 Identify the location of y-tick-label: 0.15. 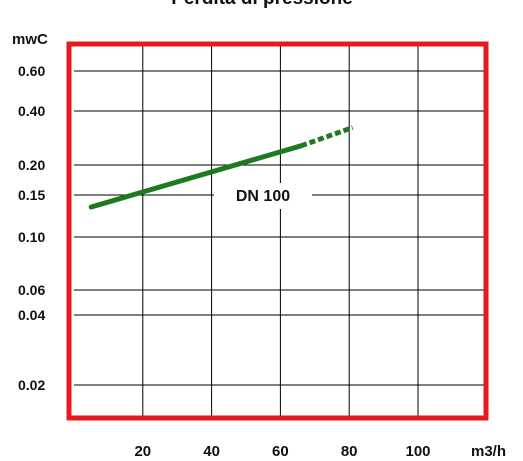
(31, 195).